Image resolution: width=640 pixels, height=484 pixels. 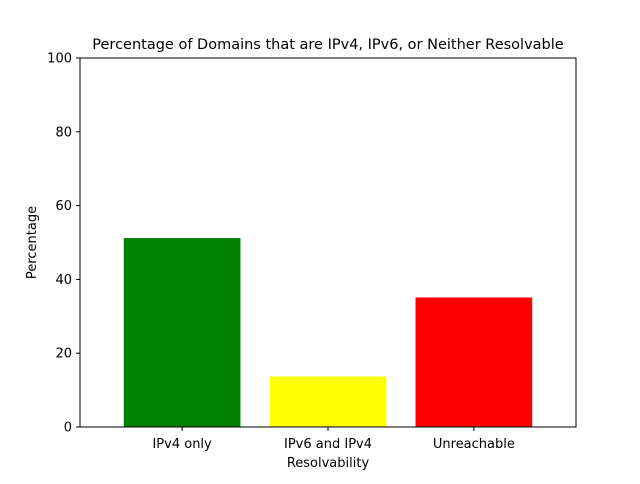 I want to click on x-tick-label: Unreachable, so click(x=474, y=444).